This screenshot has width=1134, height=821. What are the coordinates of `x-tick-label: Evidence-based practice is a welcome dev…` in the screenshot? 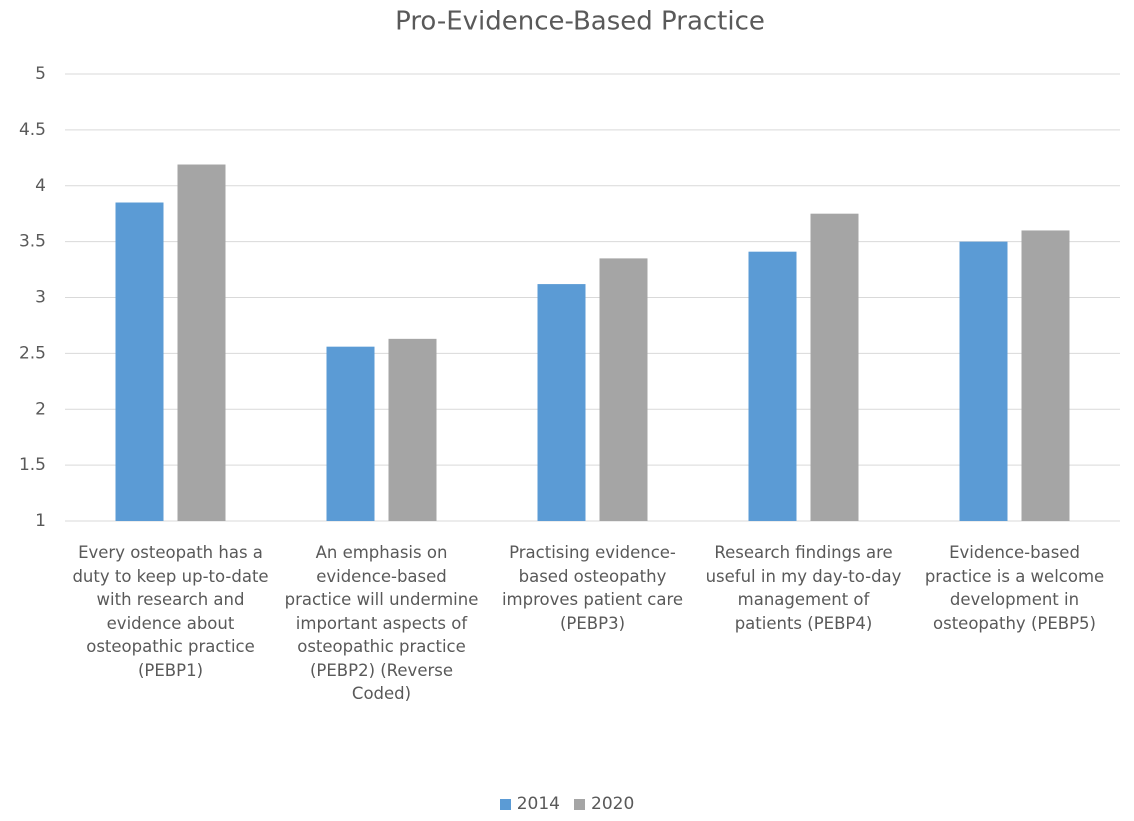 It's located at (1014, 588).